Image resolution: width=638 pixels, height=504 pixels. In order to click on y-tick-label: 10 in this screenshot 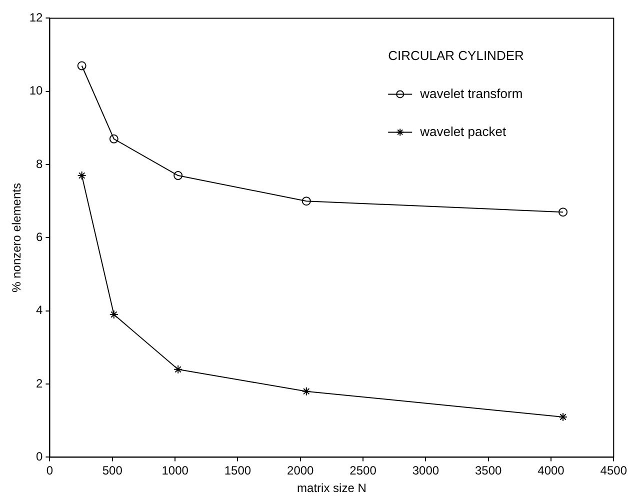, I will do `click(36, 91)`.